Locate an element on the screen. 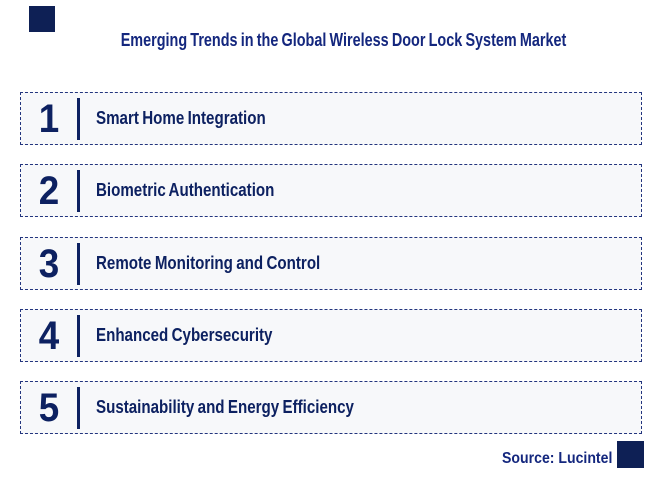  trend-label: Smart Home Integration is located at coordinates (197, 118).